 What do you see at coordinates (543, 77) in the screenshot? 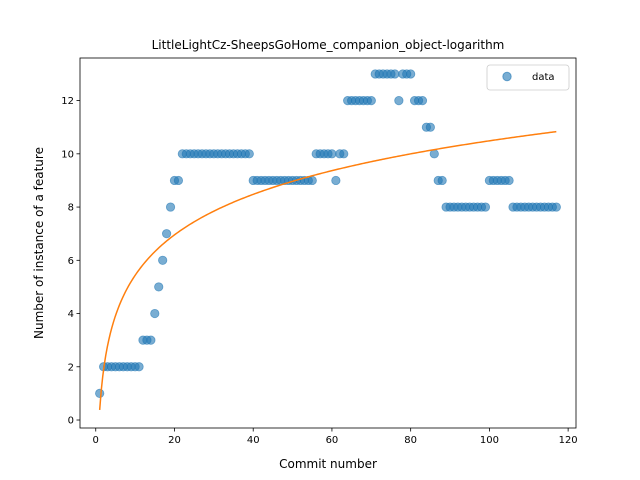
I see `legend-label: data` at bounding box center [543, 77].